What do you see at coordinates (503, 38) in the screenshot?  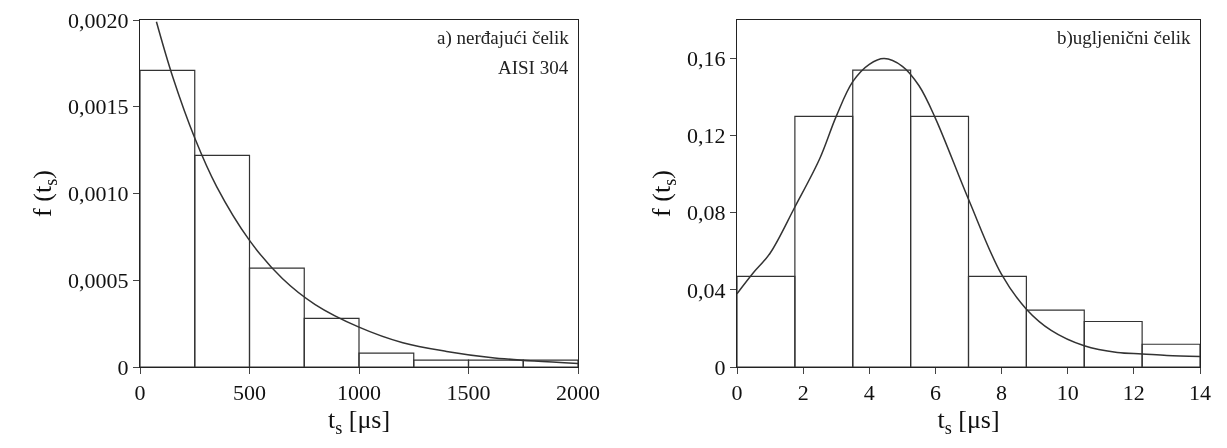 I see `annotation: a) nerđajući čelik` at bounding box center [503, 38].